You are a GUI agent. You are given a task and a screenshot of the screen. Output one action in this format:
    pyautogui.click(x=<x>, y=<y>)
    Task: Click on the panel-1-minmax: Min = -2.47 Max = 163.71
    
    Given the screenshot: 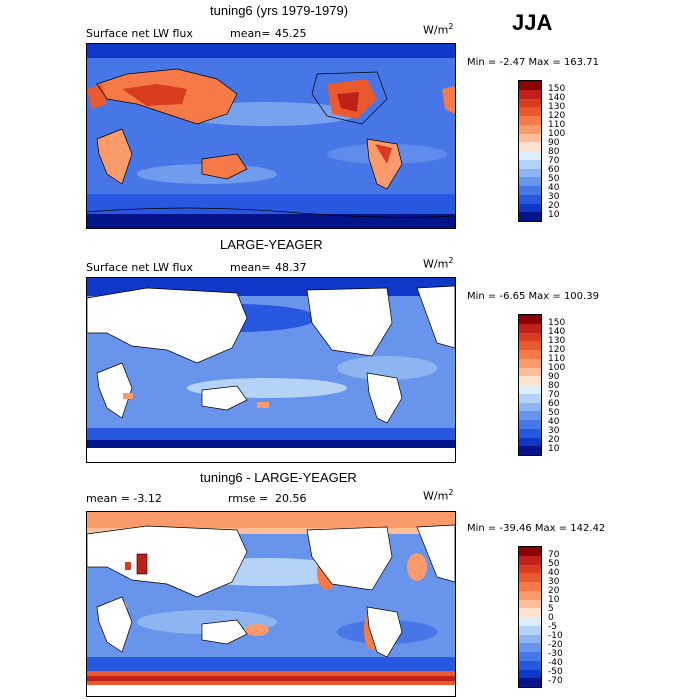 What is the action you would take?
    pyautogui.click(x=533, y=62)
    